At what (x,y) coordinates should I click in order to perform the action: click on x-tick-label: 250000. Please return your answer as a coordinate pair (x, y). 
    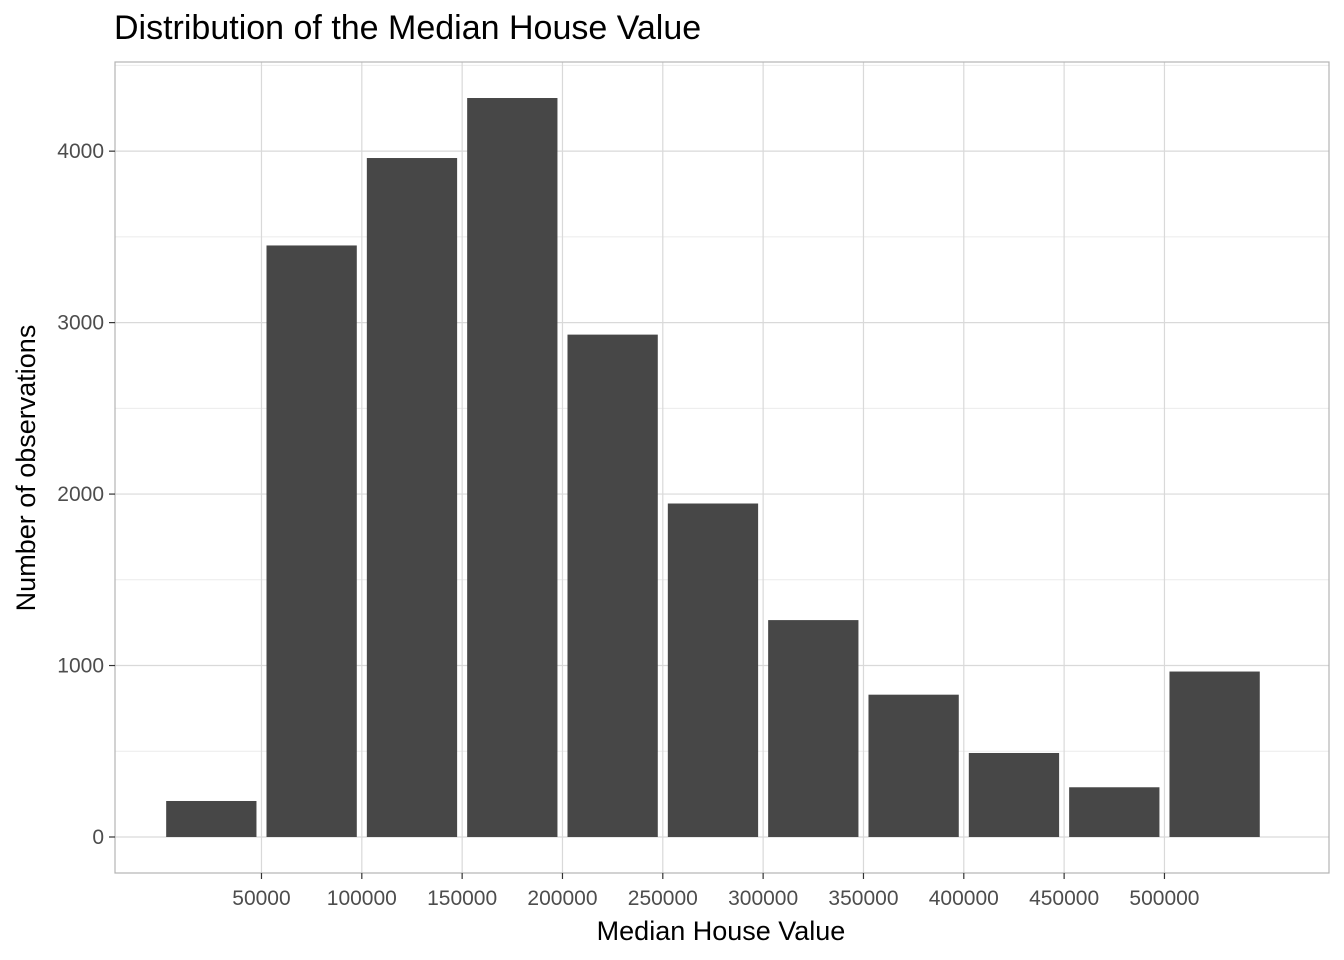
    Looking at the image, I should click on (663, 898).